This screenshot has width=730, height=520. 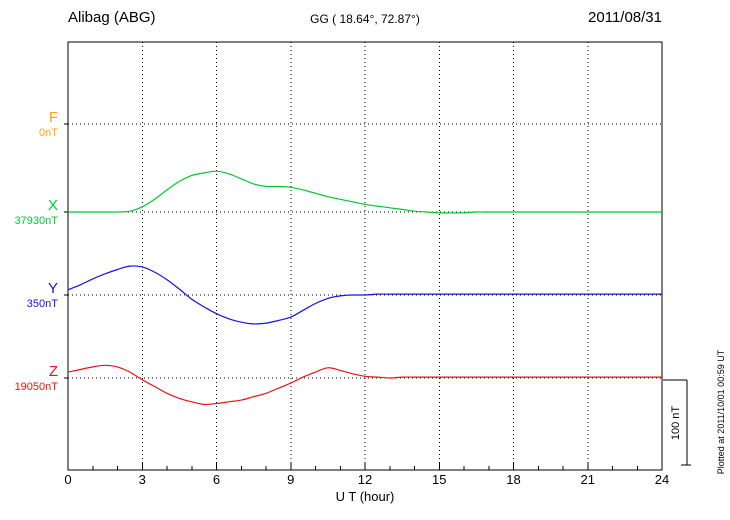 What do you see at coordinates (112, 17) in the screenshot?
I see `station-title: Alibag (ABG)` at bounding box center [112, 17].